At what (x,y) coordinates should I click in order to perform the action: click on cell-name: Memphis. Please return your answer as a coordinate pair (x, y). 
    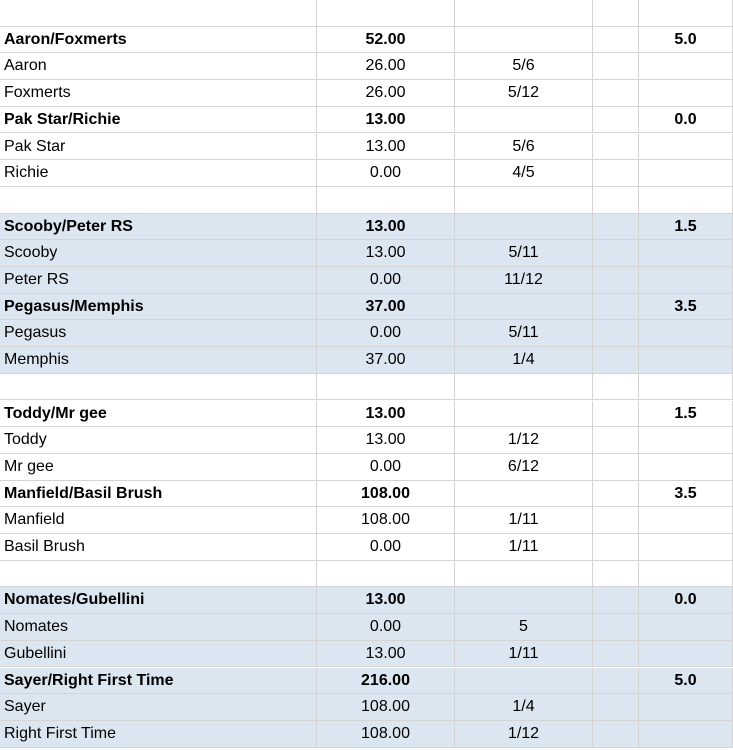
    Looking at the image, I should click on (158, 360).